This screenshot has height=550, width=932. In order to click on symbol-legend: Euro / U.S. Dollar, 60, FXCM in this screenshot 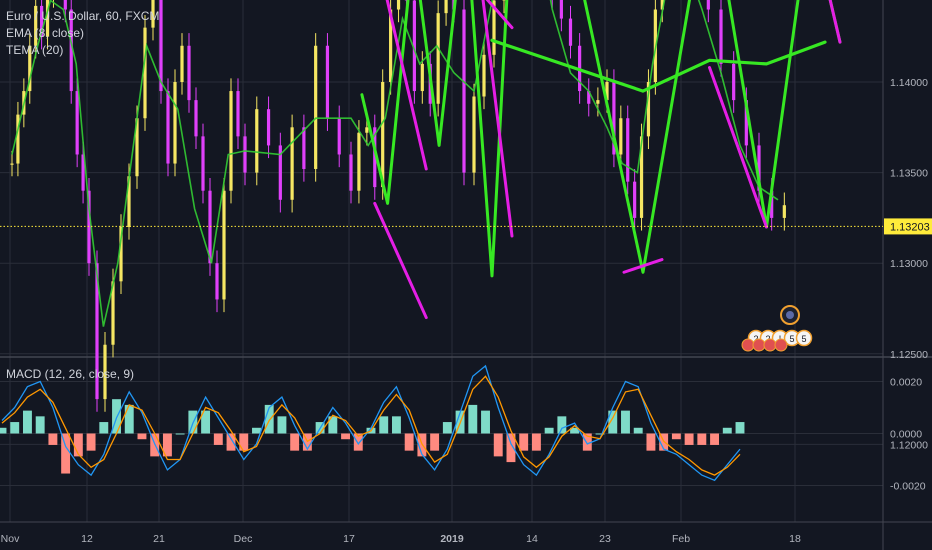, I will do `click(83, 16)`.